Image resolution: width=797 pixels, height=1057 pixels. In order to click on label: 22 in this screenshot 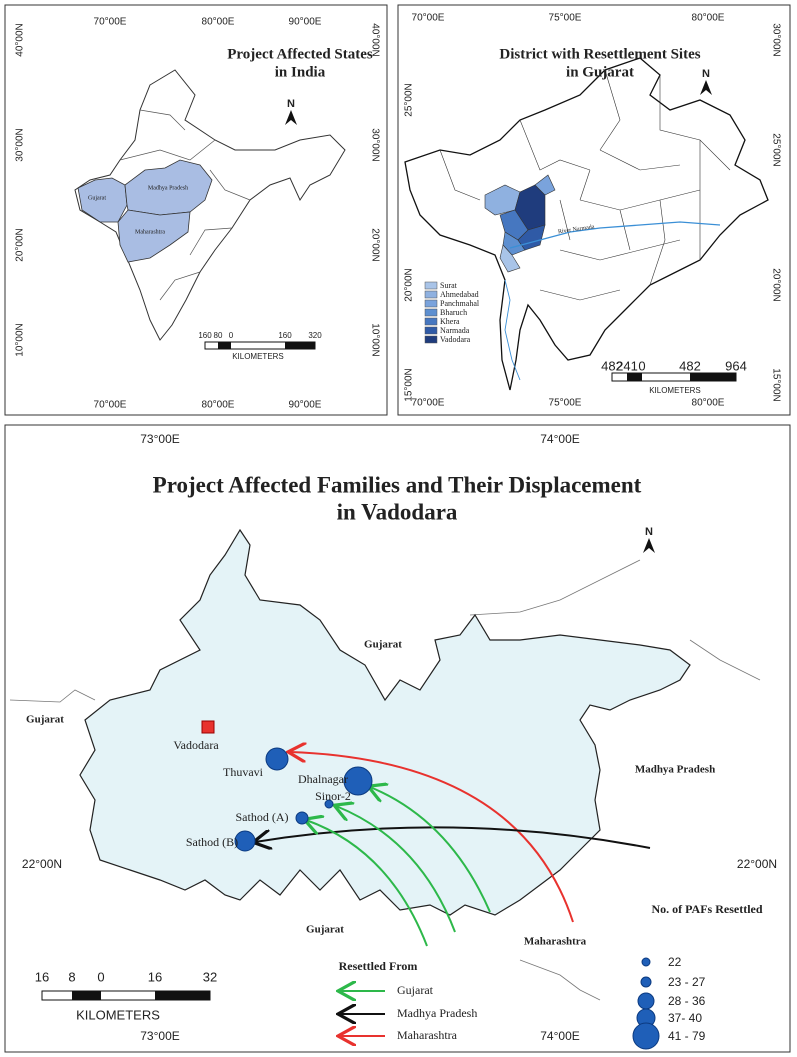, I will do `click(675, 962)`.